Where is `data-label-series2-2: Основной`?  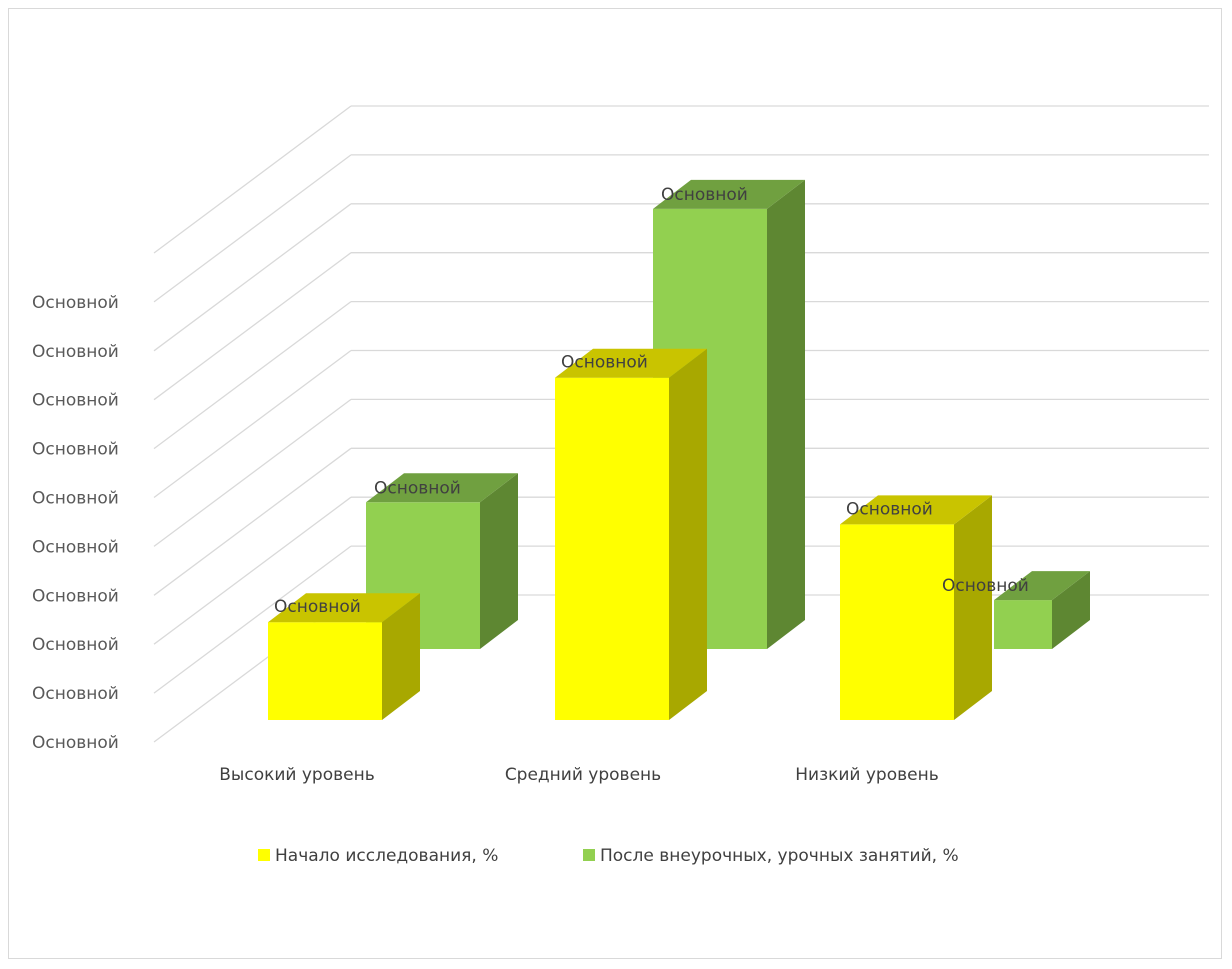 data-label-series2-2: Основной is located at coordinates (704, 195).